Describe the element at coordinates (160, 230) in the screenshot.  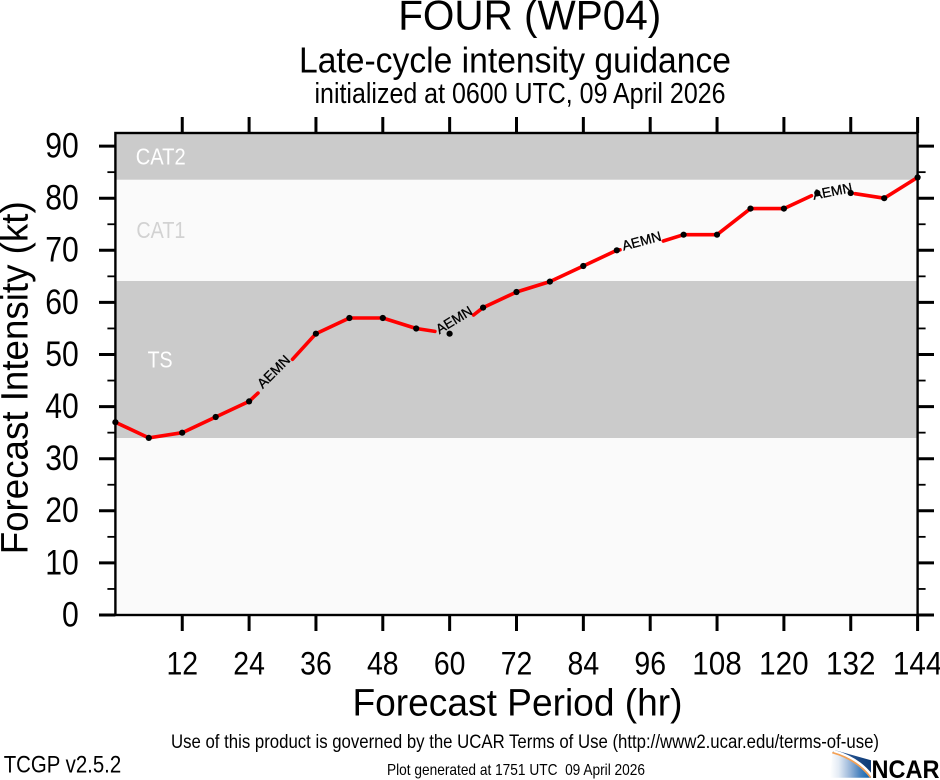
I see `svg-text: CAT1` at that location.